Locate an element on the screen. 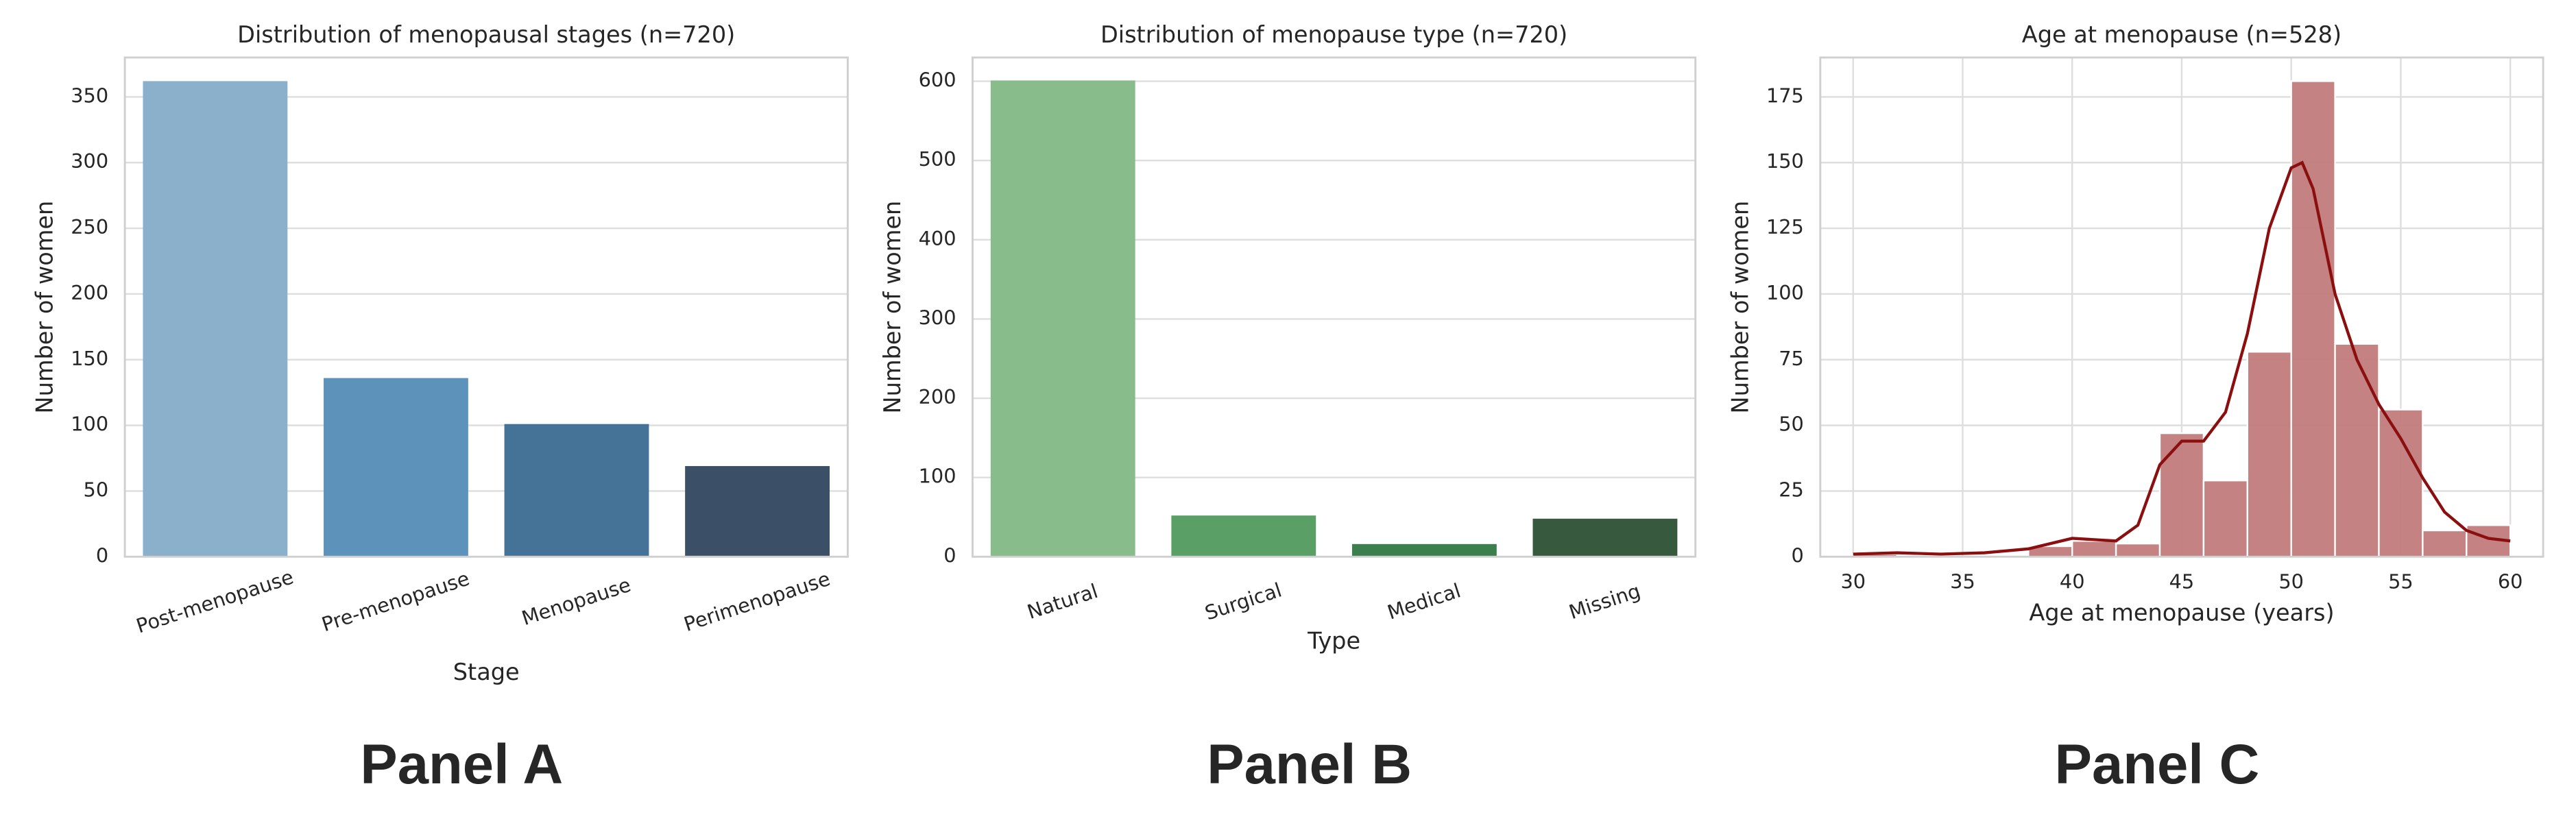  chart-title: Age at menopause (n=528) is located at coordinates (2182, 34).